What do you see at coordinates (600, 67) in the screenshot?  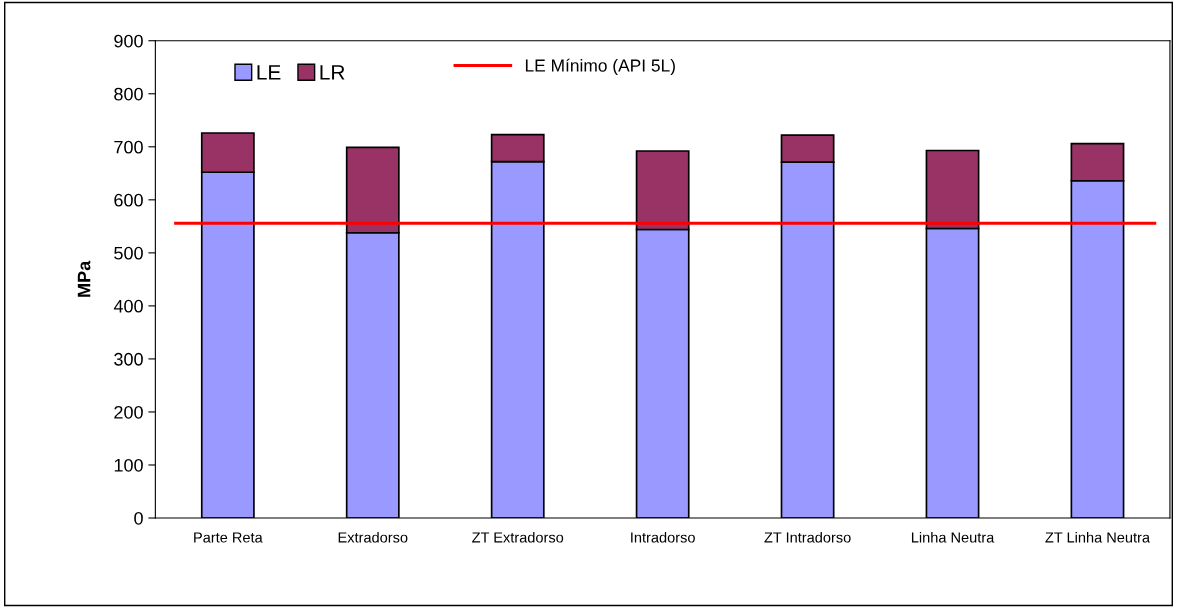 I see `legend-label: LE Mínimo (API 5L)` at bounding box center [600, 67].